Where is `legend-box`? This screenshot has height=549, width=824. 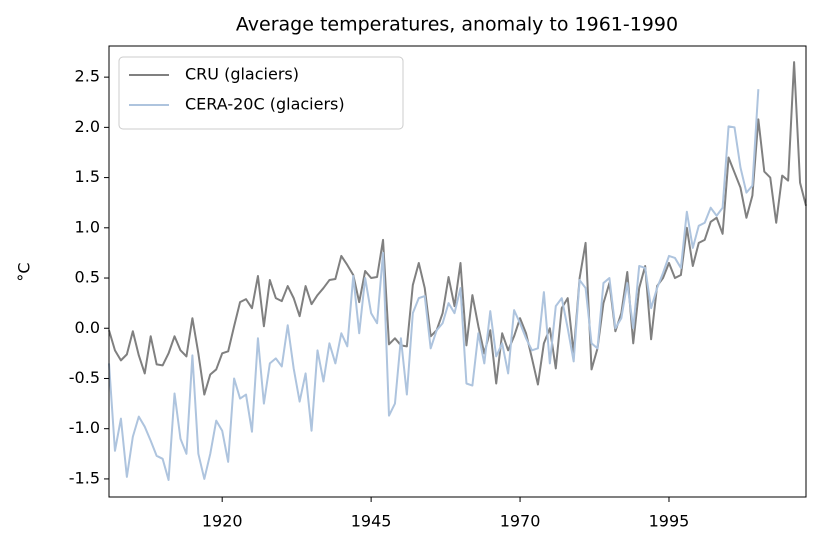 legend-box is located at coordinates (261, 93).